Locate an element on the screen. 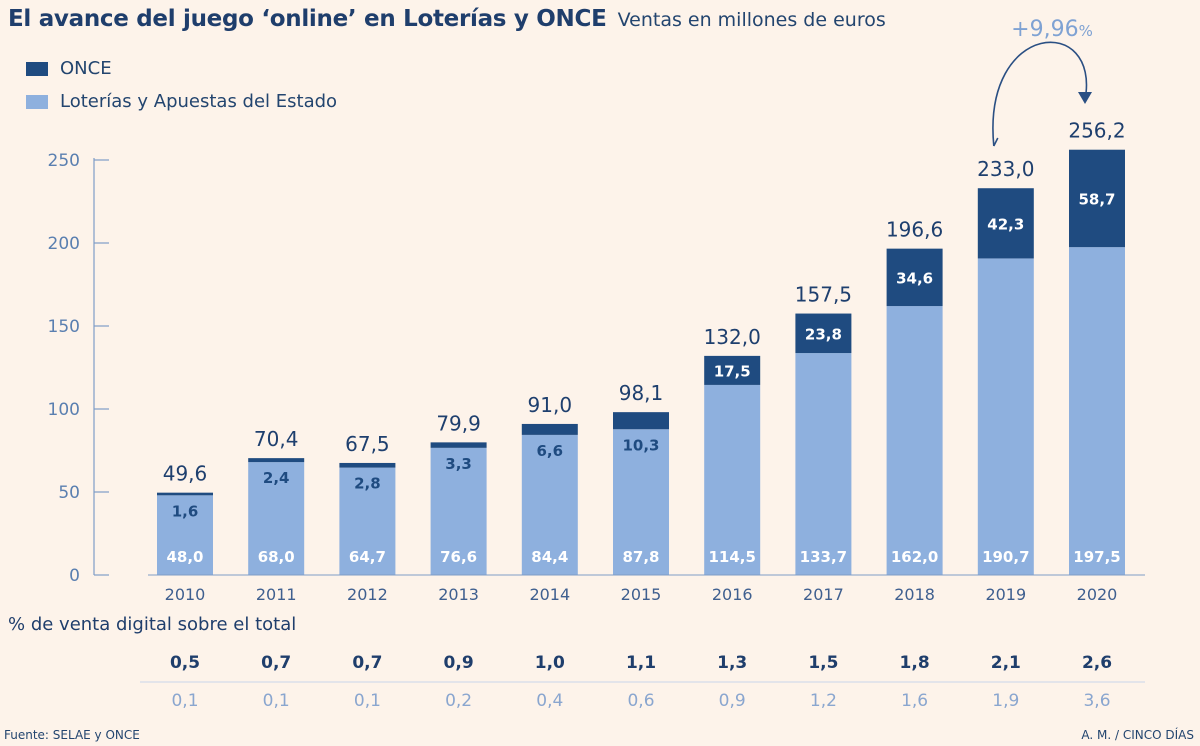 The height and width of the screenshot is (746, 1200). x-tick-label-2014: 2014 is located at coordinates (549, 594).